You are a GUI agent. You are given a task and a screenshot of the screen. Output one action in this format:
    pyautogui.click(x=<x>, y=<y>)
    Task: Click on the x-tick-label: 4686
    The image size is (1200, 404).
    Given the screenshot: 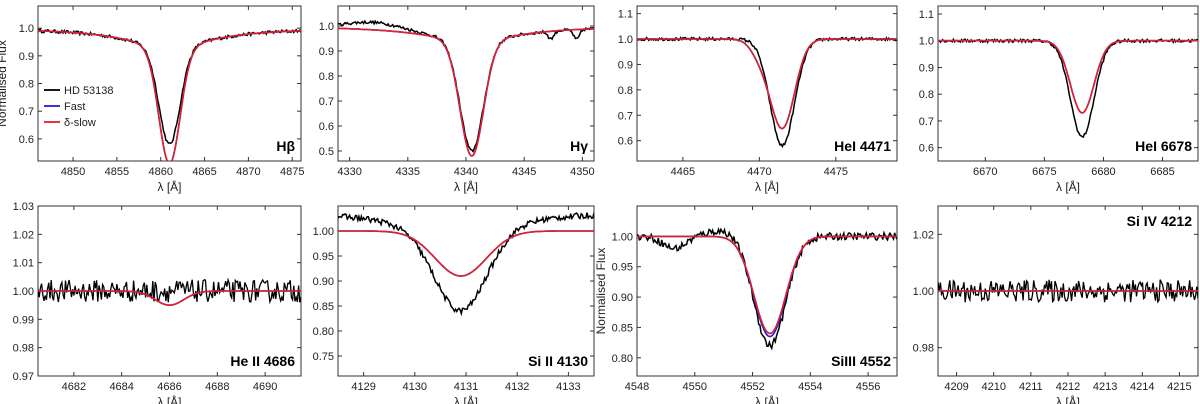 What is the action you would take?
    pyautogui.click(x=169, y=387)
    